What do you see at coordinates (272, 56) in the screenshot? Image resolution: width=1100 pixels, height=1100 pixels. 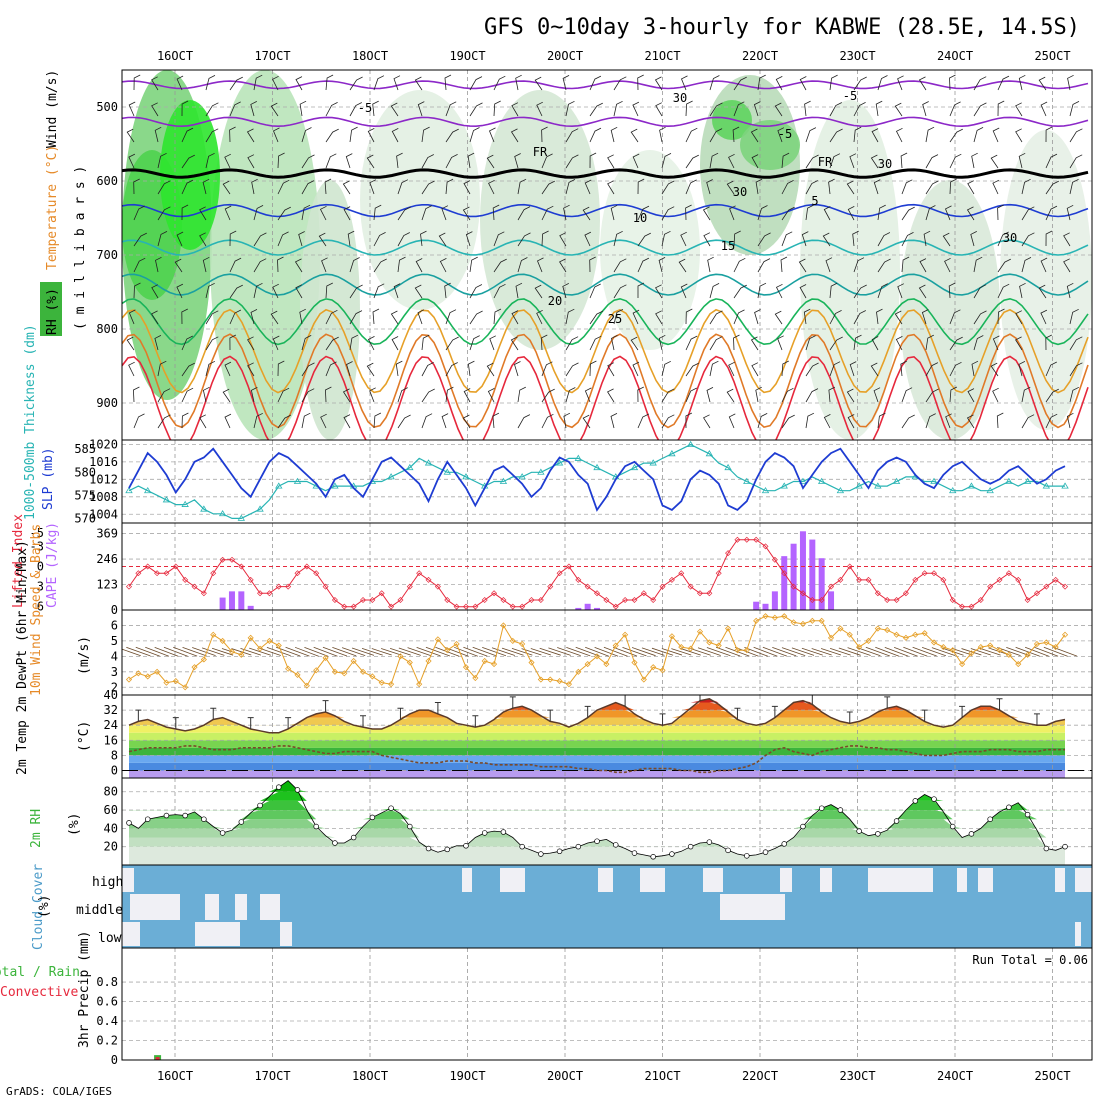 I see `date-tick-top: 17OCT` at bounding box center [272, 56].